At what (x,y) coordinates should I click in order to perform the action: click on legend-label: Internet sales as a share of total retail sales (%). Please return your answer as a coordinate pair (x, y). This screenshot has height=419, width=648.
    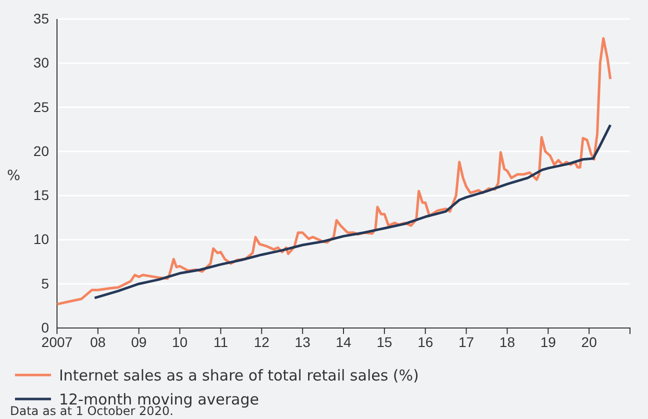
    Looking at the image, I should click on (239, 375).